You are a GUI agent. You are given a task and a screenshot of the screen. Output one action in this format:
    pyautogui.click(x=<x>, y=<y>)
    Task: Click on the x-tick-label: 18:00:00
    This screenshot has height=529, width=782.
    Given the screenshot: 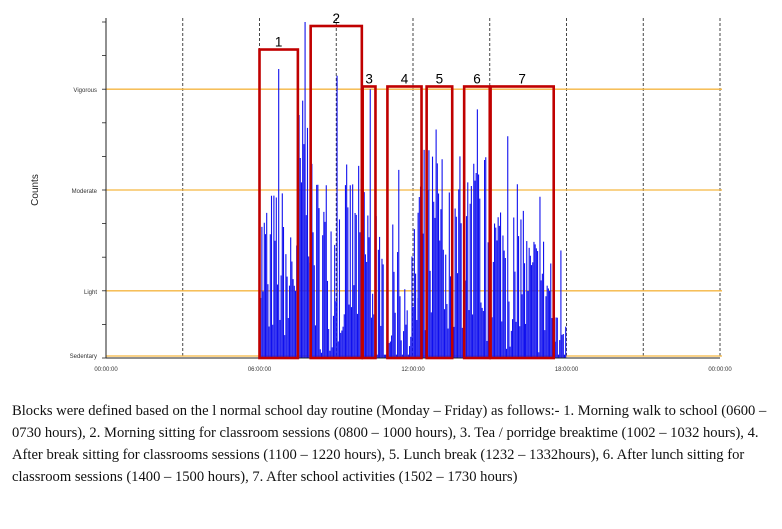 What is the action you would take?
    pyautogui.click(x=567, y=370)
    